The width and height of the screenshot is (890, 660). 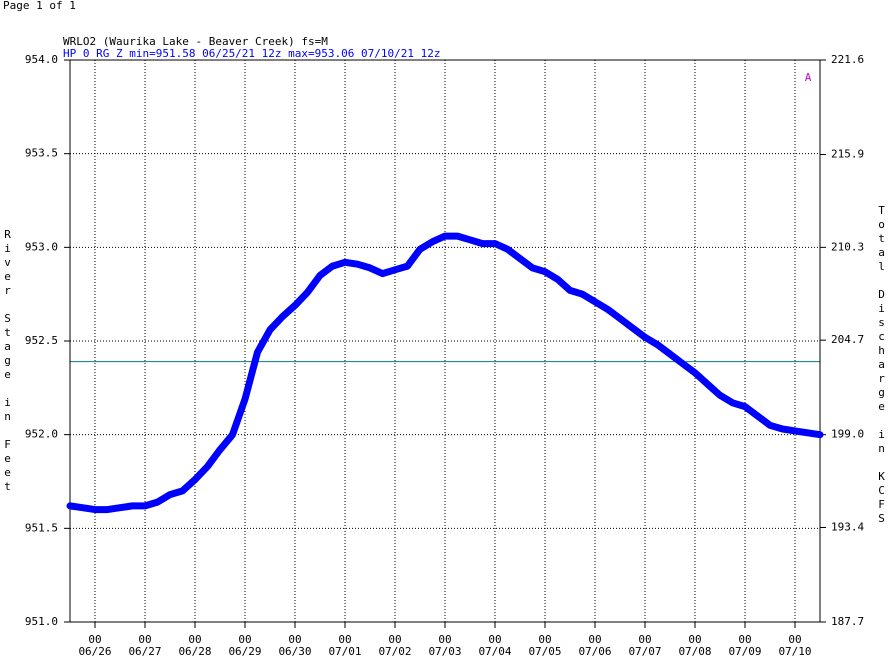 What do you see at coordinates (41, 153) in the screenshot?
I see `y-tick-label: 953.5` at bounding box center [41, 153].